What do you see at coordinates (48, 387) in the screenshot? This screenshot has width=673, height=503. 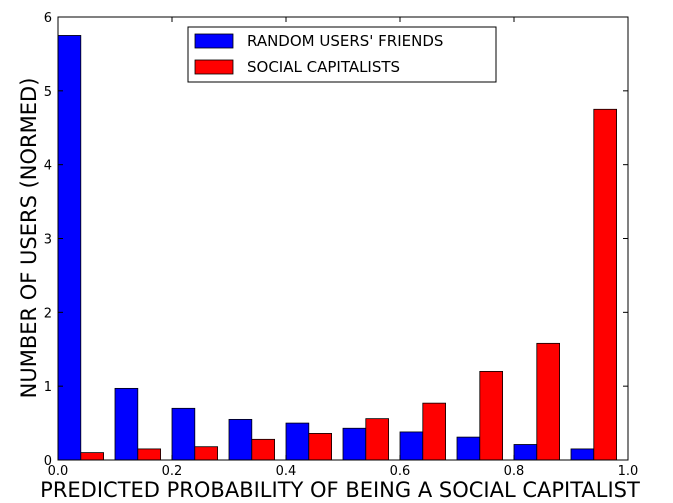 I see `y-tick-label: 1` at bounding box center [48, 387].